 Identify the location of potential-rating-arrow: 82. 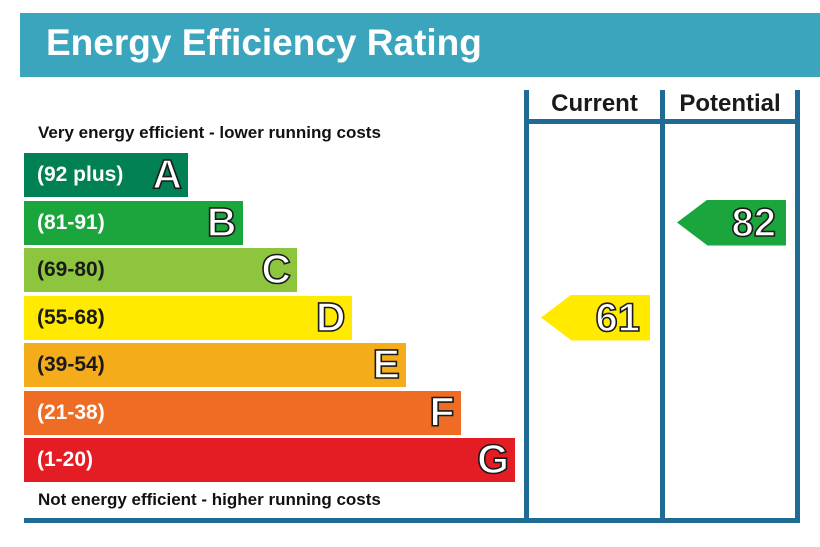
(731, 222).